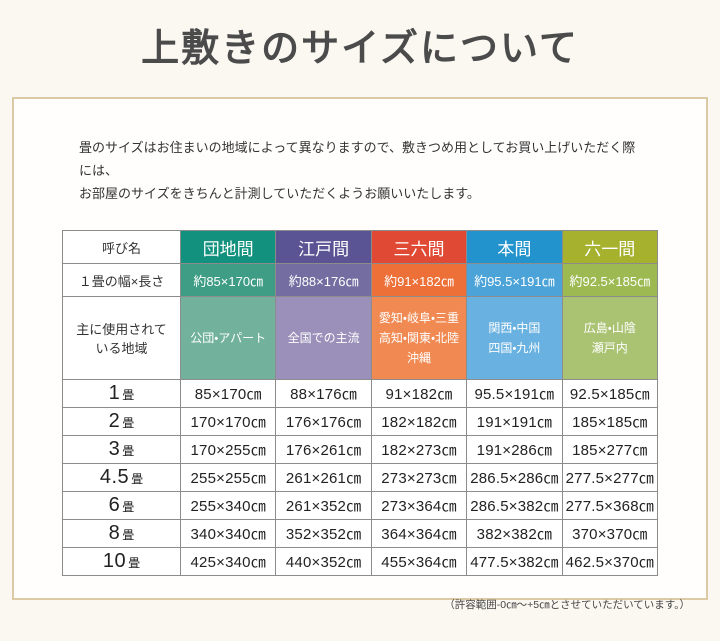 The width and height of the screenshot is (720, 641). I want to click on value-cell: 382×382㎝, so click(514, 533).